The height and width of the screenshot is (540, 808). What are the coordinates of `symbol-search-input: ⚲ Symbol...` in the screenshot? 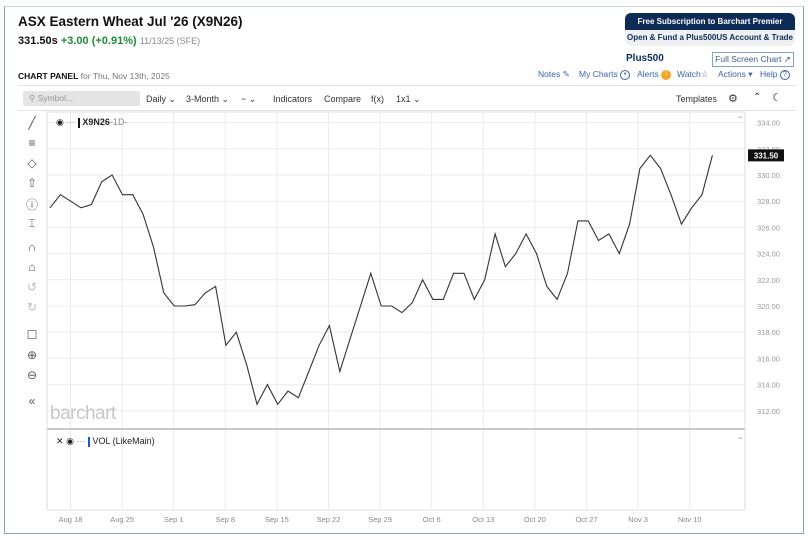 It's located at (81, 98).